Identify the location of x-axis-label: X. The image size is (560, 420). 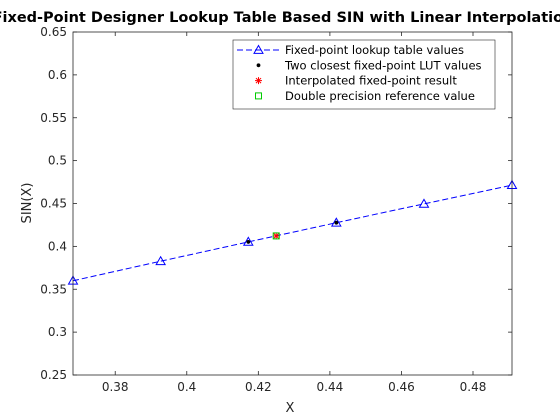
(290, 408).